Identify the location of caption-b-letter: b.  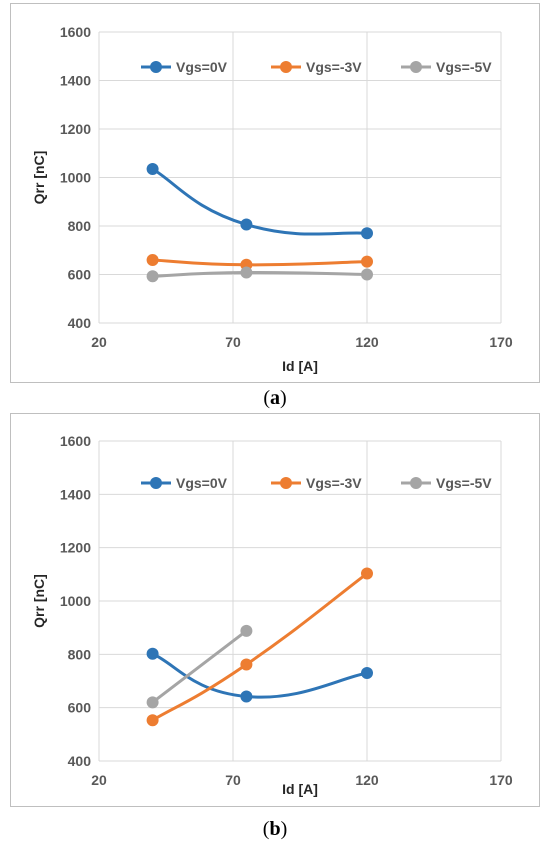
(275, 829).